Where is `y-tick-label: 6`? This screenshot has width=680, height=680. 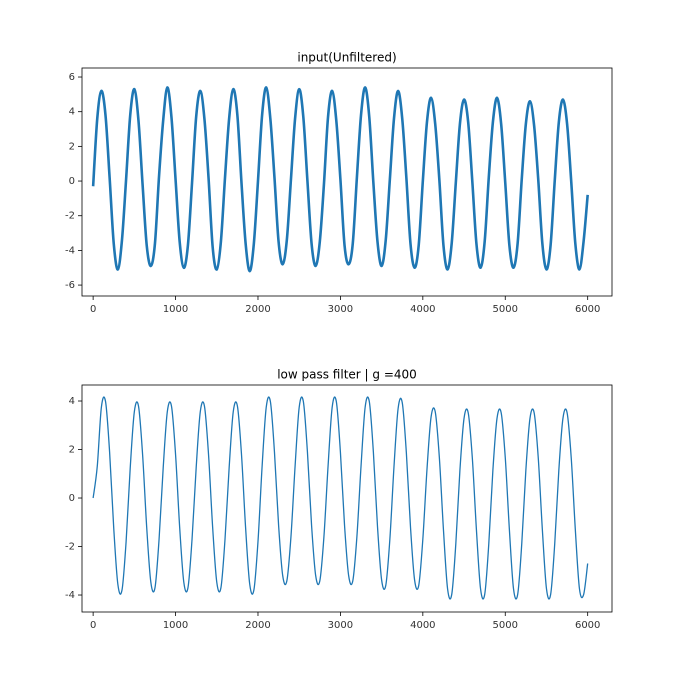 y-tick-label: 6 is located at coordinates (72, 77).